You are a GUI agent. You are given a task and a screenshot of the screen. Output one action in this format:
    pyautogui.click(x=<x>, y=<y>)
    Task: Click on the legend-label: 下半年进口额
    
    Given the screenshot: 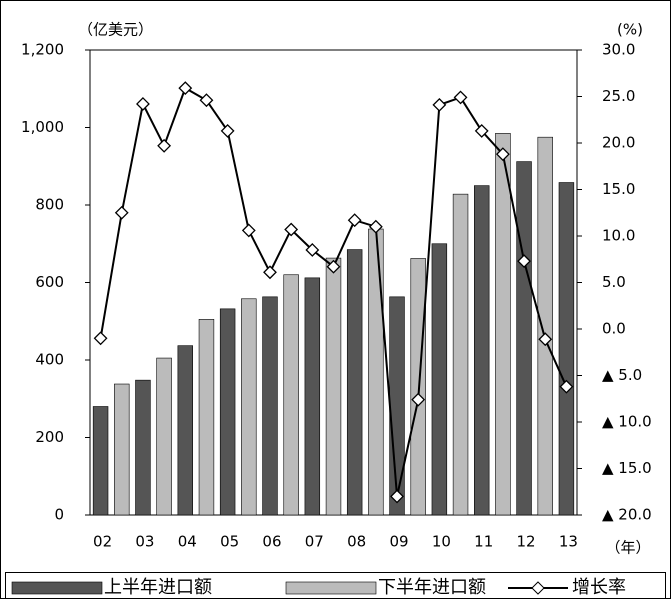 What is the action you would take?
    pyautogui.click(x=432, y=587)
    